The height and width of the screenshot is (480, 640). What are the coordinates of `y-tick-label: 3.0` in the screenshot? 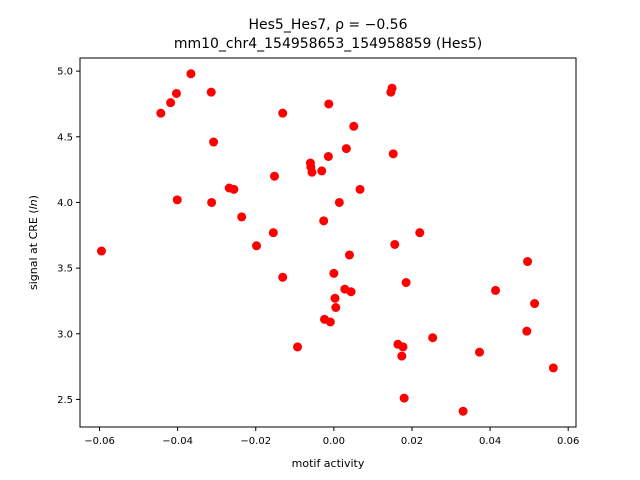 It's located at (65, 334).